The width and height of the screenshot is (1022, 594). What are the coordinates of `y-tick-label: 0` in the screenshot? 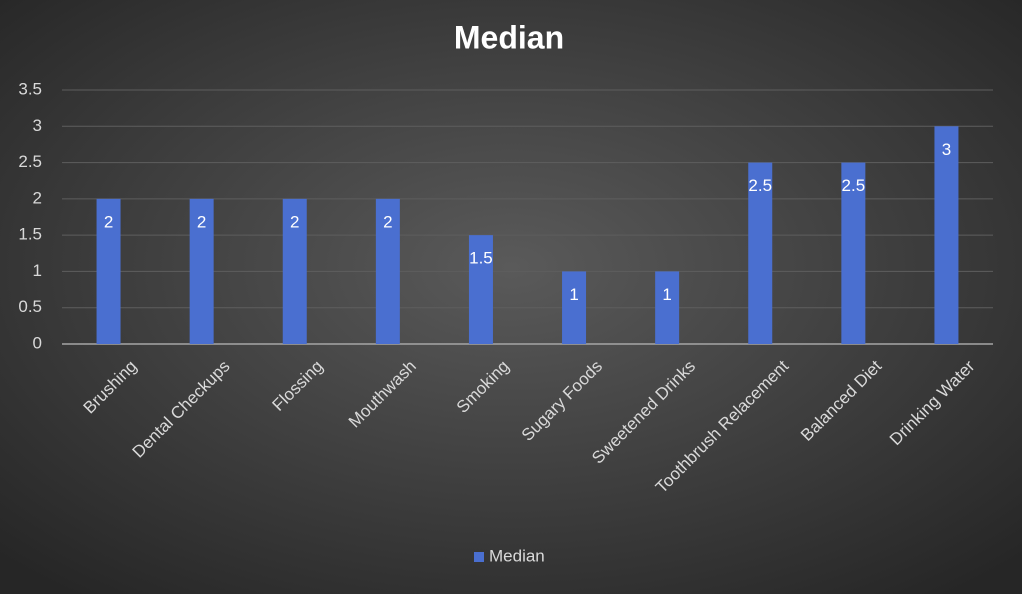 It's located at (37, 342).